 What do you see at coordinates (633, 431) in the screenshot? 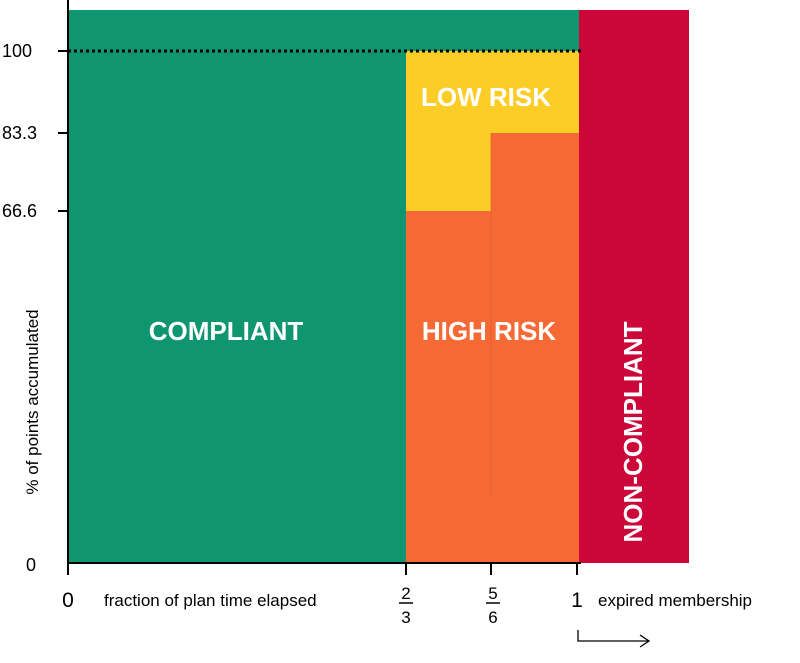
I see `non-compliant-label: NON-COMPLIANT` at bounding box center [633, 431].